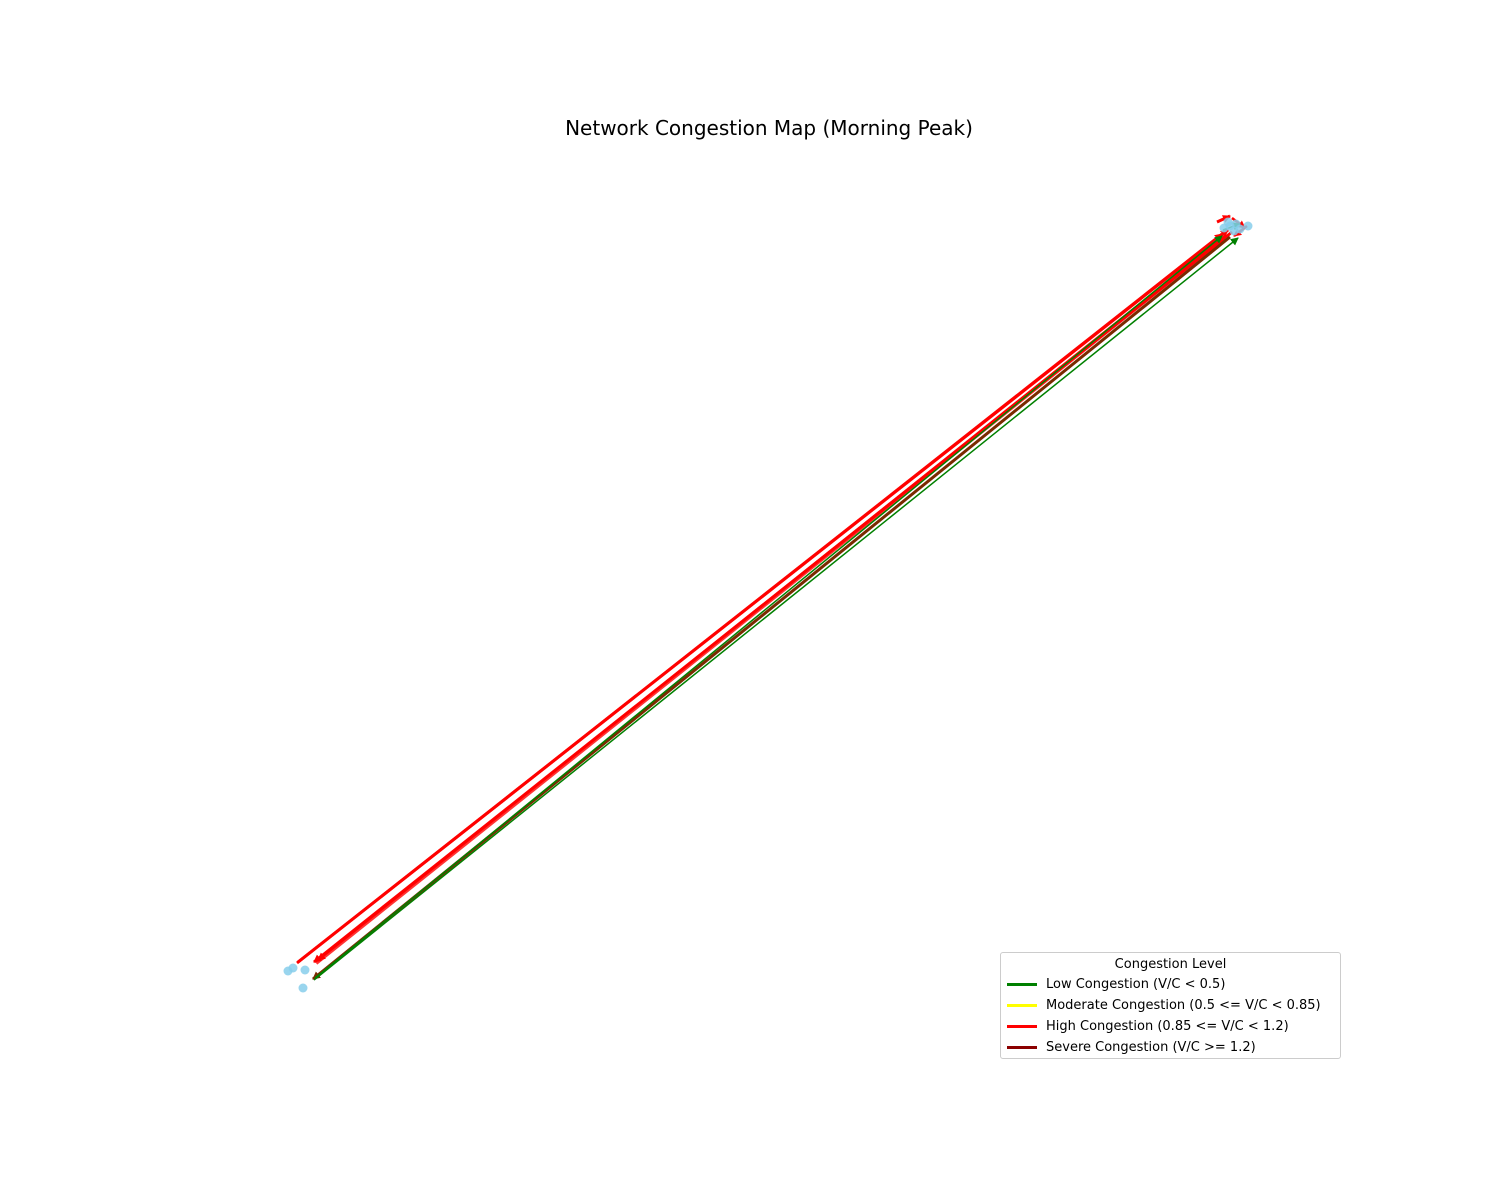  What do you see at coordinates (1022, 1026) in the screenshot?
I see `legend-swatch-high` at bounding box center [1022, 1026].